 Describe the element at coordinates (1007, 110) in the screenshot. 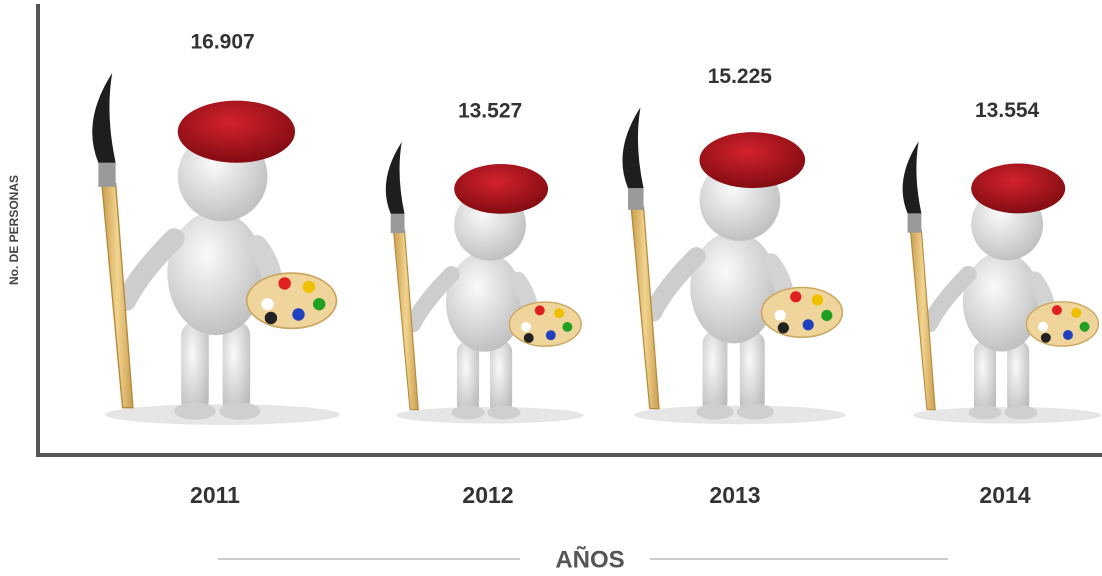

I see `value-label: 13.554` at that location.